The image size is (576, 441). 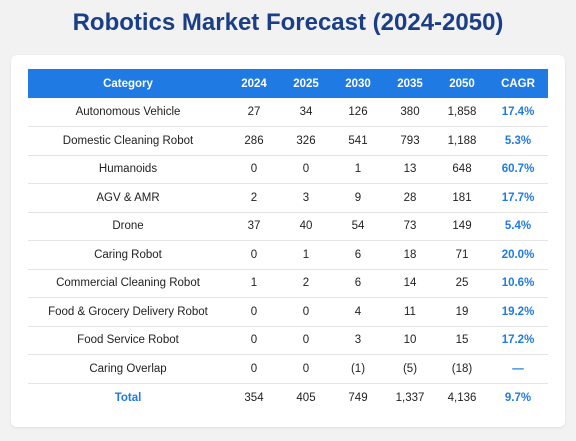 What do you see at coordinates (518, 340) in the screenshot?
I see `cagr-cell: 17.2%` at bounding box center [518, 340].